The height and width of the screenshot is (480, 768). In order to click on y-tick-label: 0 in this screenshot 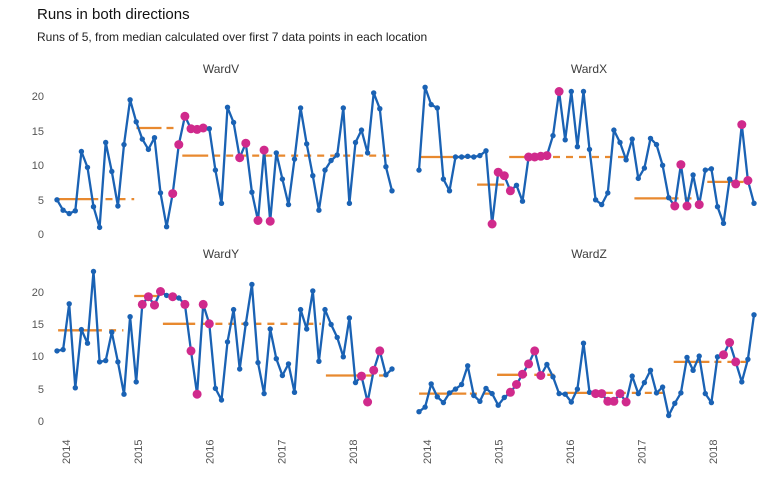, I will do `click(40, 422)`.